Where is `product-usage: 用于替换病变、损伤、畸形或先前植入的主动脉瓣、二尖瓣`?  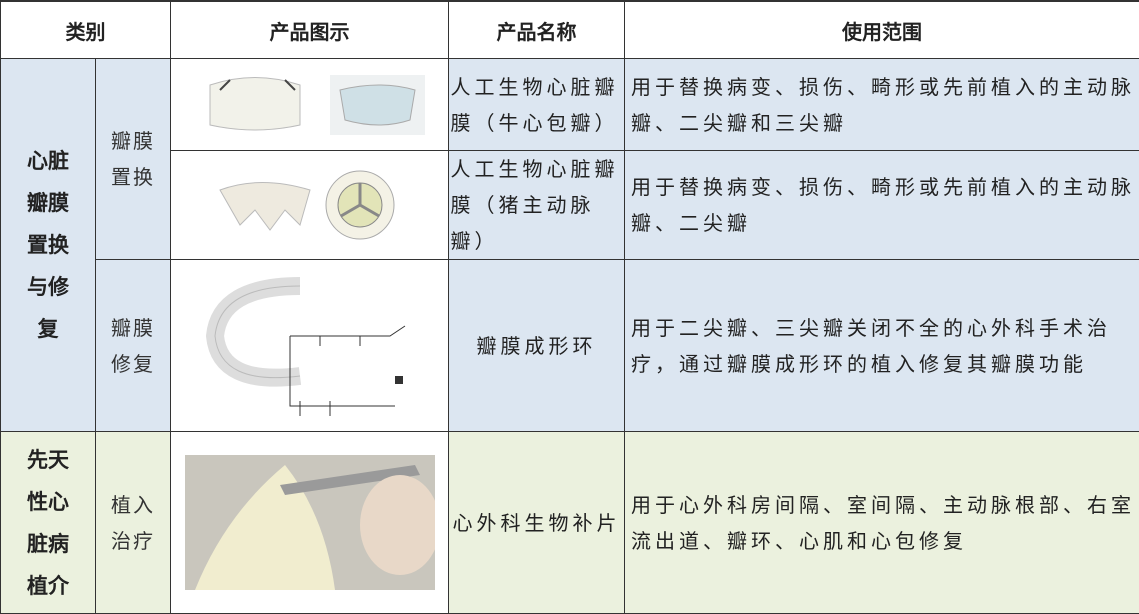 product-usage: 用于替换病变、损伤、畸形或先前植入的主动脉瓣、二尖瓣 is located at coordinates (885, 205).